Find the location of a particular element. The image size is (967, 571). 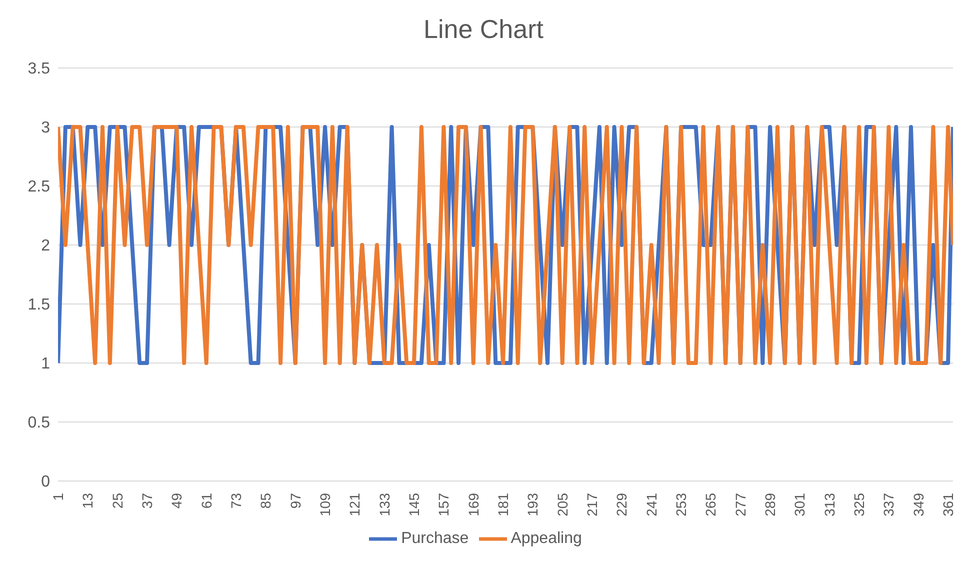

x-tick-label: 1 is located at coordinates (58, 496).